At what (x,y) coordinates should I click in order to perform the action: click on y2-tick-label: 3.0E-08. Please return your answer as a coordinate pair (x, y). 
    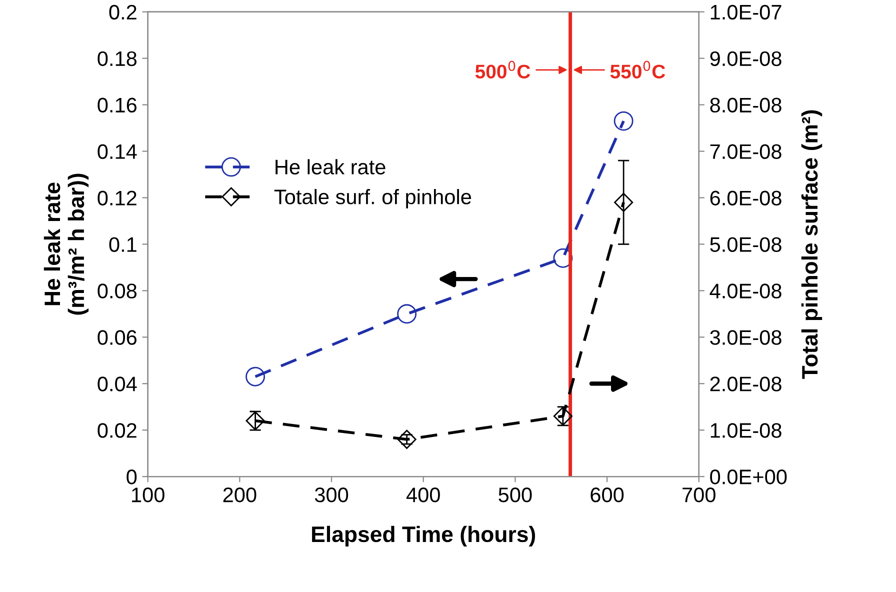
    Looking at the image, I should click on (746, 337).